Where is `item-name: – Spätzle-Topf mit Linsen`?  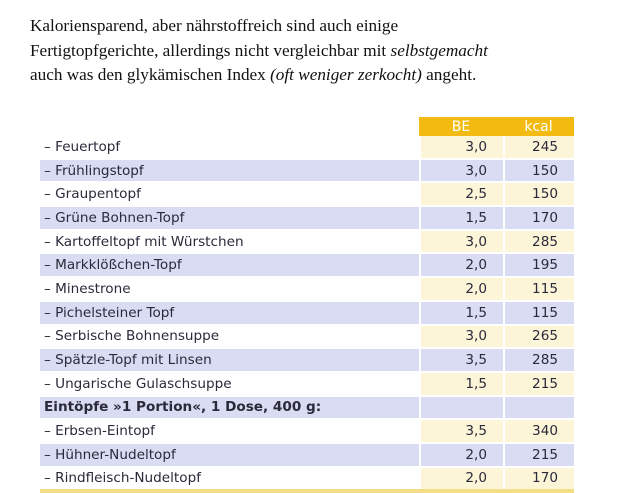
item-name: – Spätzle-Topf mit Linsen is located at coordinates (229, 361).